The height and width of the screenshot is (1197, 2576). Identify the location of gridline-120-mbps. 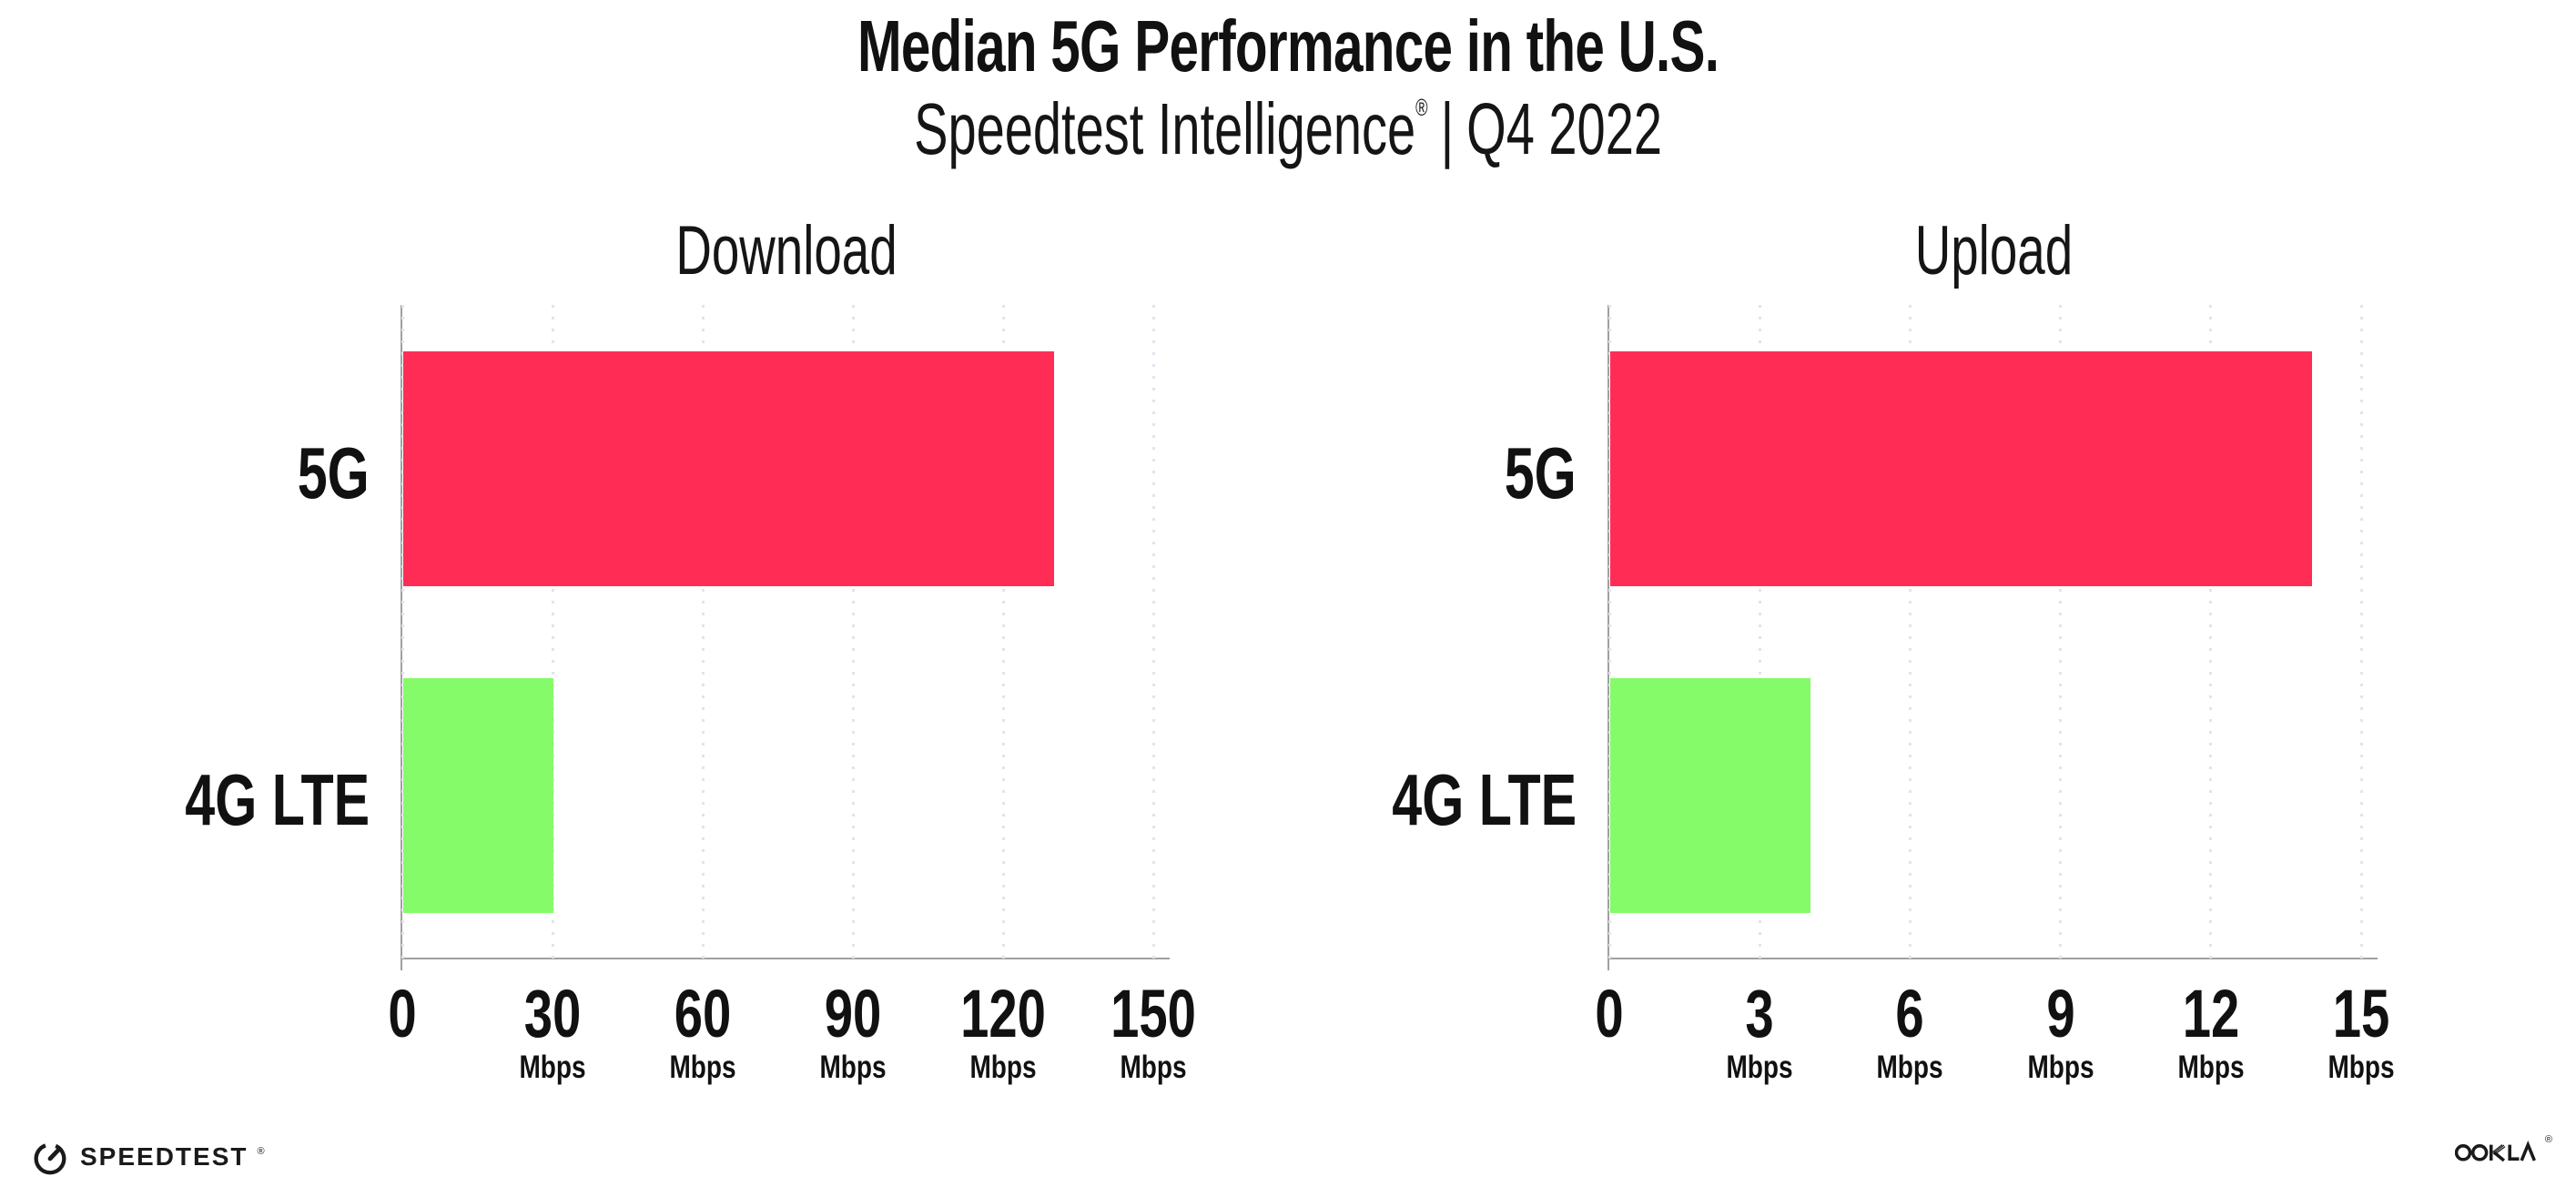
(1003, 632).